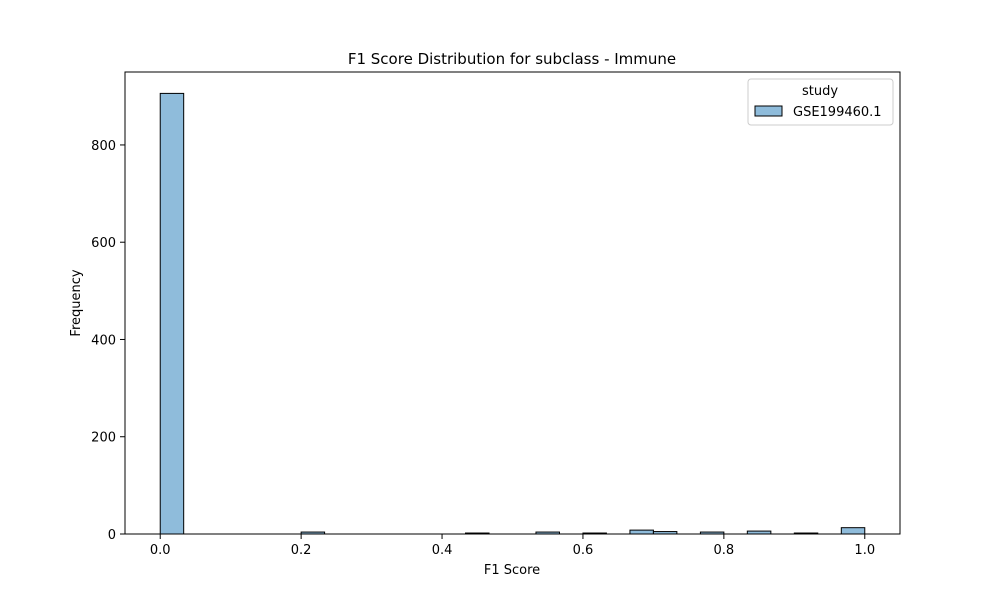 This screenshot has height=600, width=1000. I want to click on y-tick-label: 0, so click(112, 535).